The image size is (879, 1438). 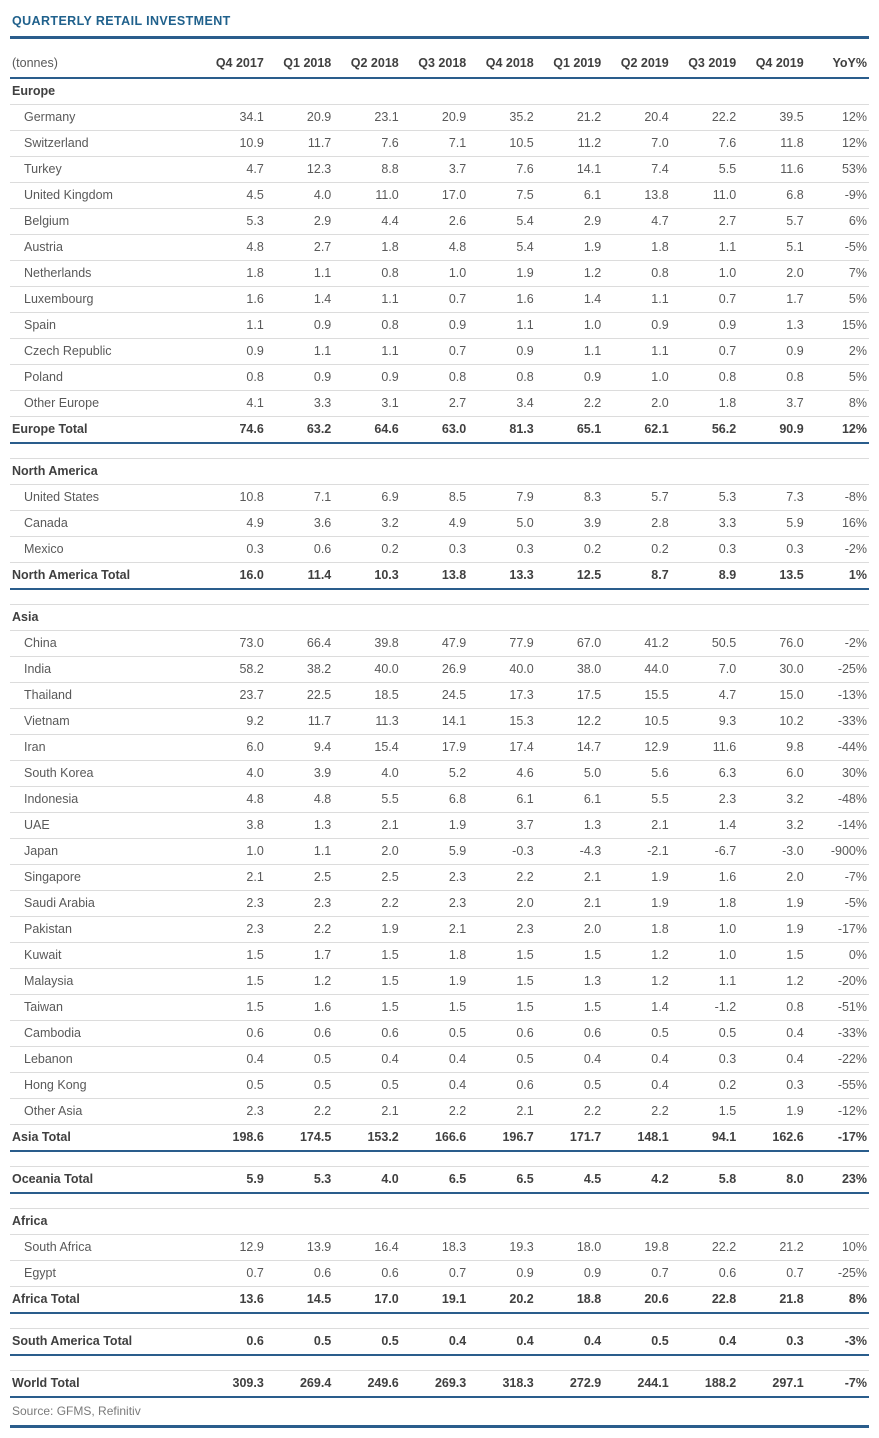 What do you see at coordinates (840, 352) in the screenshot?
I see `yoy-cell: 2%` at bounding box center [840, 352].